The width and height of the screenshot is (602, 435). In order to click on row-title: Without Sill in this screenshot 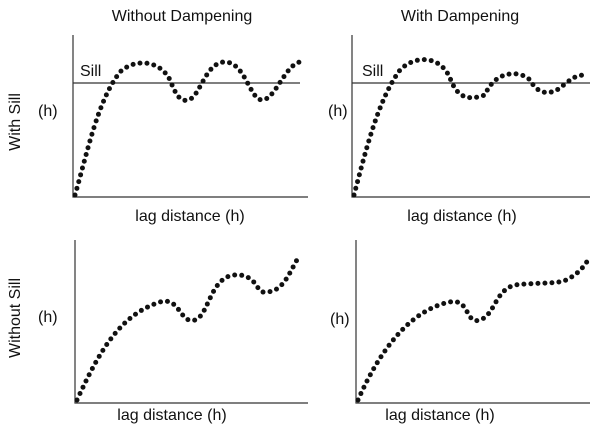, I will do `click(15, 318)`.